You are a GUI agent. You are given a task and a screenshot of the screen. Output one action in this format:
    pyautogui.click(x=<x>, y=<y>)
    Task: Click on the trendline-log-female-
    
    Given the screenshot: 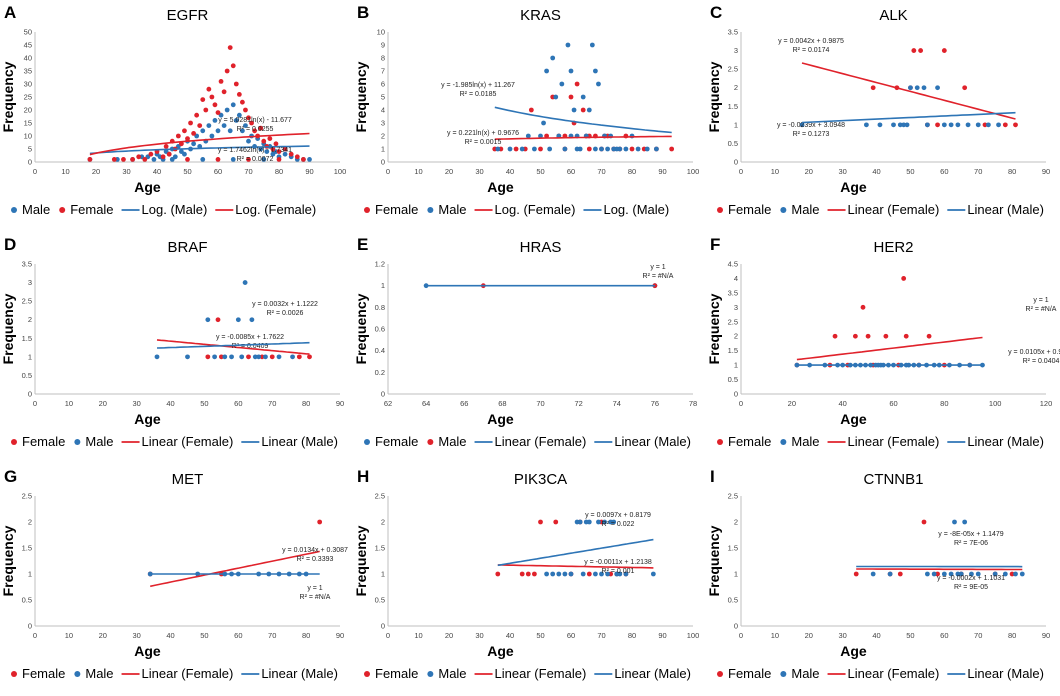 What is the action you would take?
    pyautogui.click(x=199, y=144)
    